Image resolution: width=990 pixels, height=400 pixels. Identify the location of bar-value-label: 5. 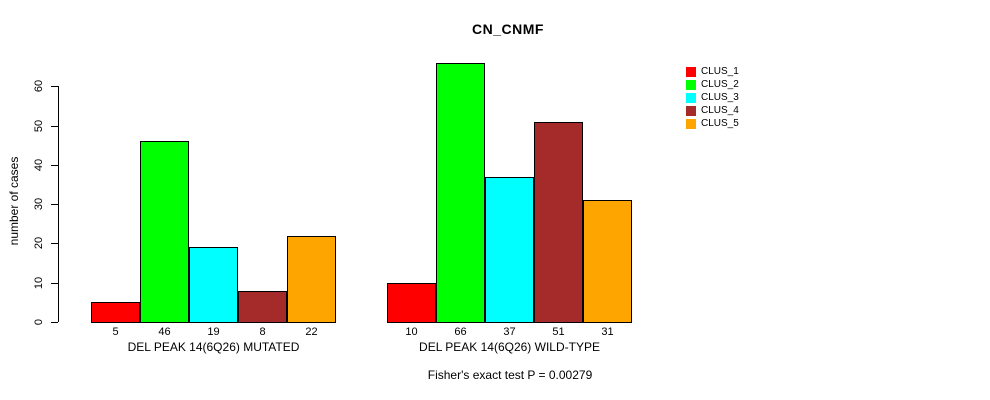
(115, 332).